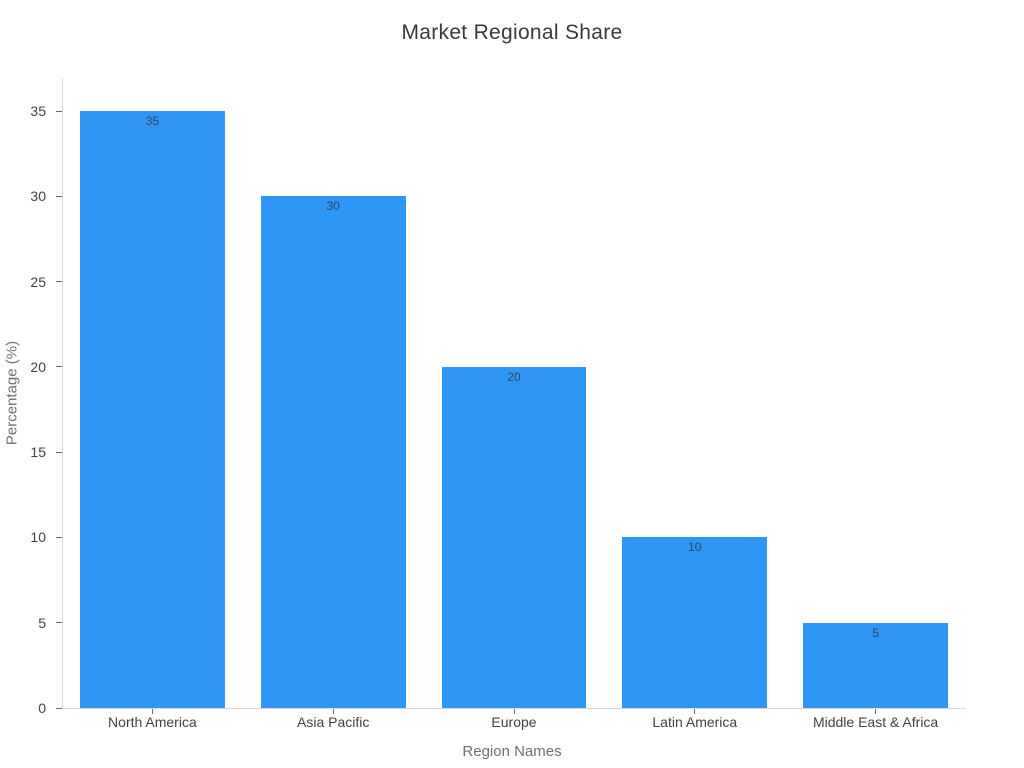 The height and width of the screenshot is (768, 1024). What do you see at coordinates (152, 121) in the screenshot?
I see `bar-value-label-north-america: 35` at bounding box center [152, 121].